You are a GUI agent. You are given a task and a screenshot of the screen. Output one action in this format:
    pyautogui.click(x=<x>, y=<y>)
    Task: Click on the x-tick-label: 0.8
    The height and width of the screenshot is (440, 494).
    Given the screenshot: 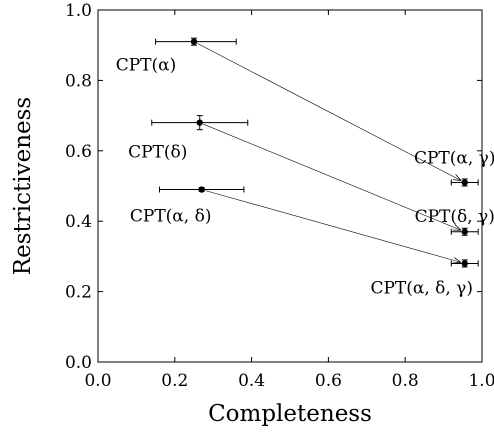 What is the action you would take?
    pyautogui.click(x=405, y=381)
    